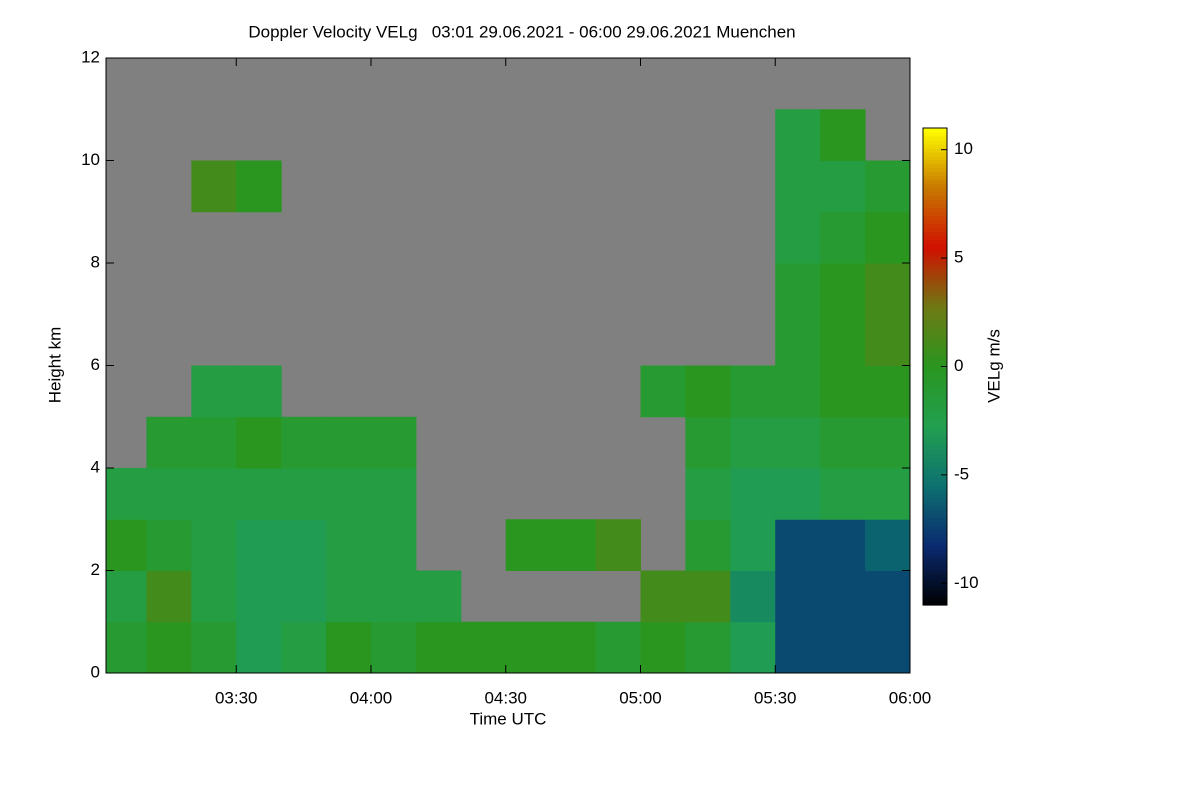 Image resolution: width=1200 pixels, height=800 pixels. I want to click on colorbar-tick-label: 5, so click(958, 257).